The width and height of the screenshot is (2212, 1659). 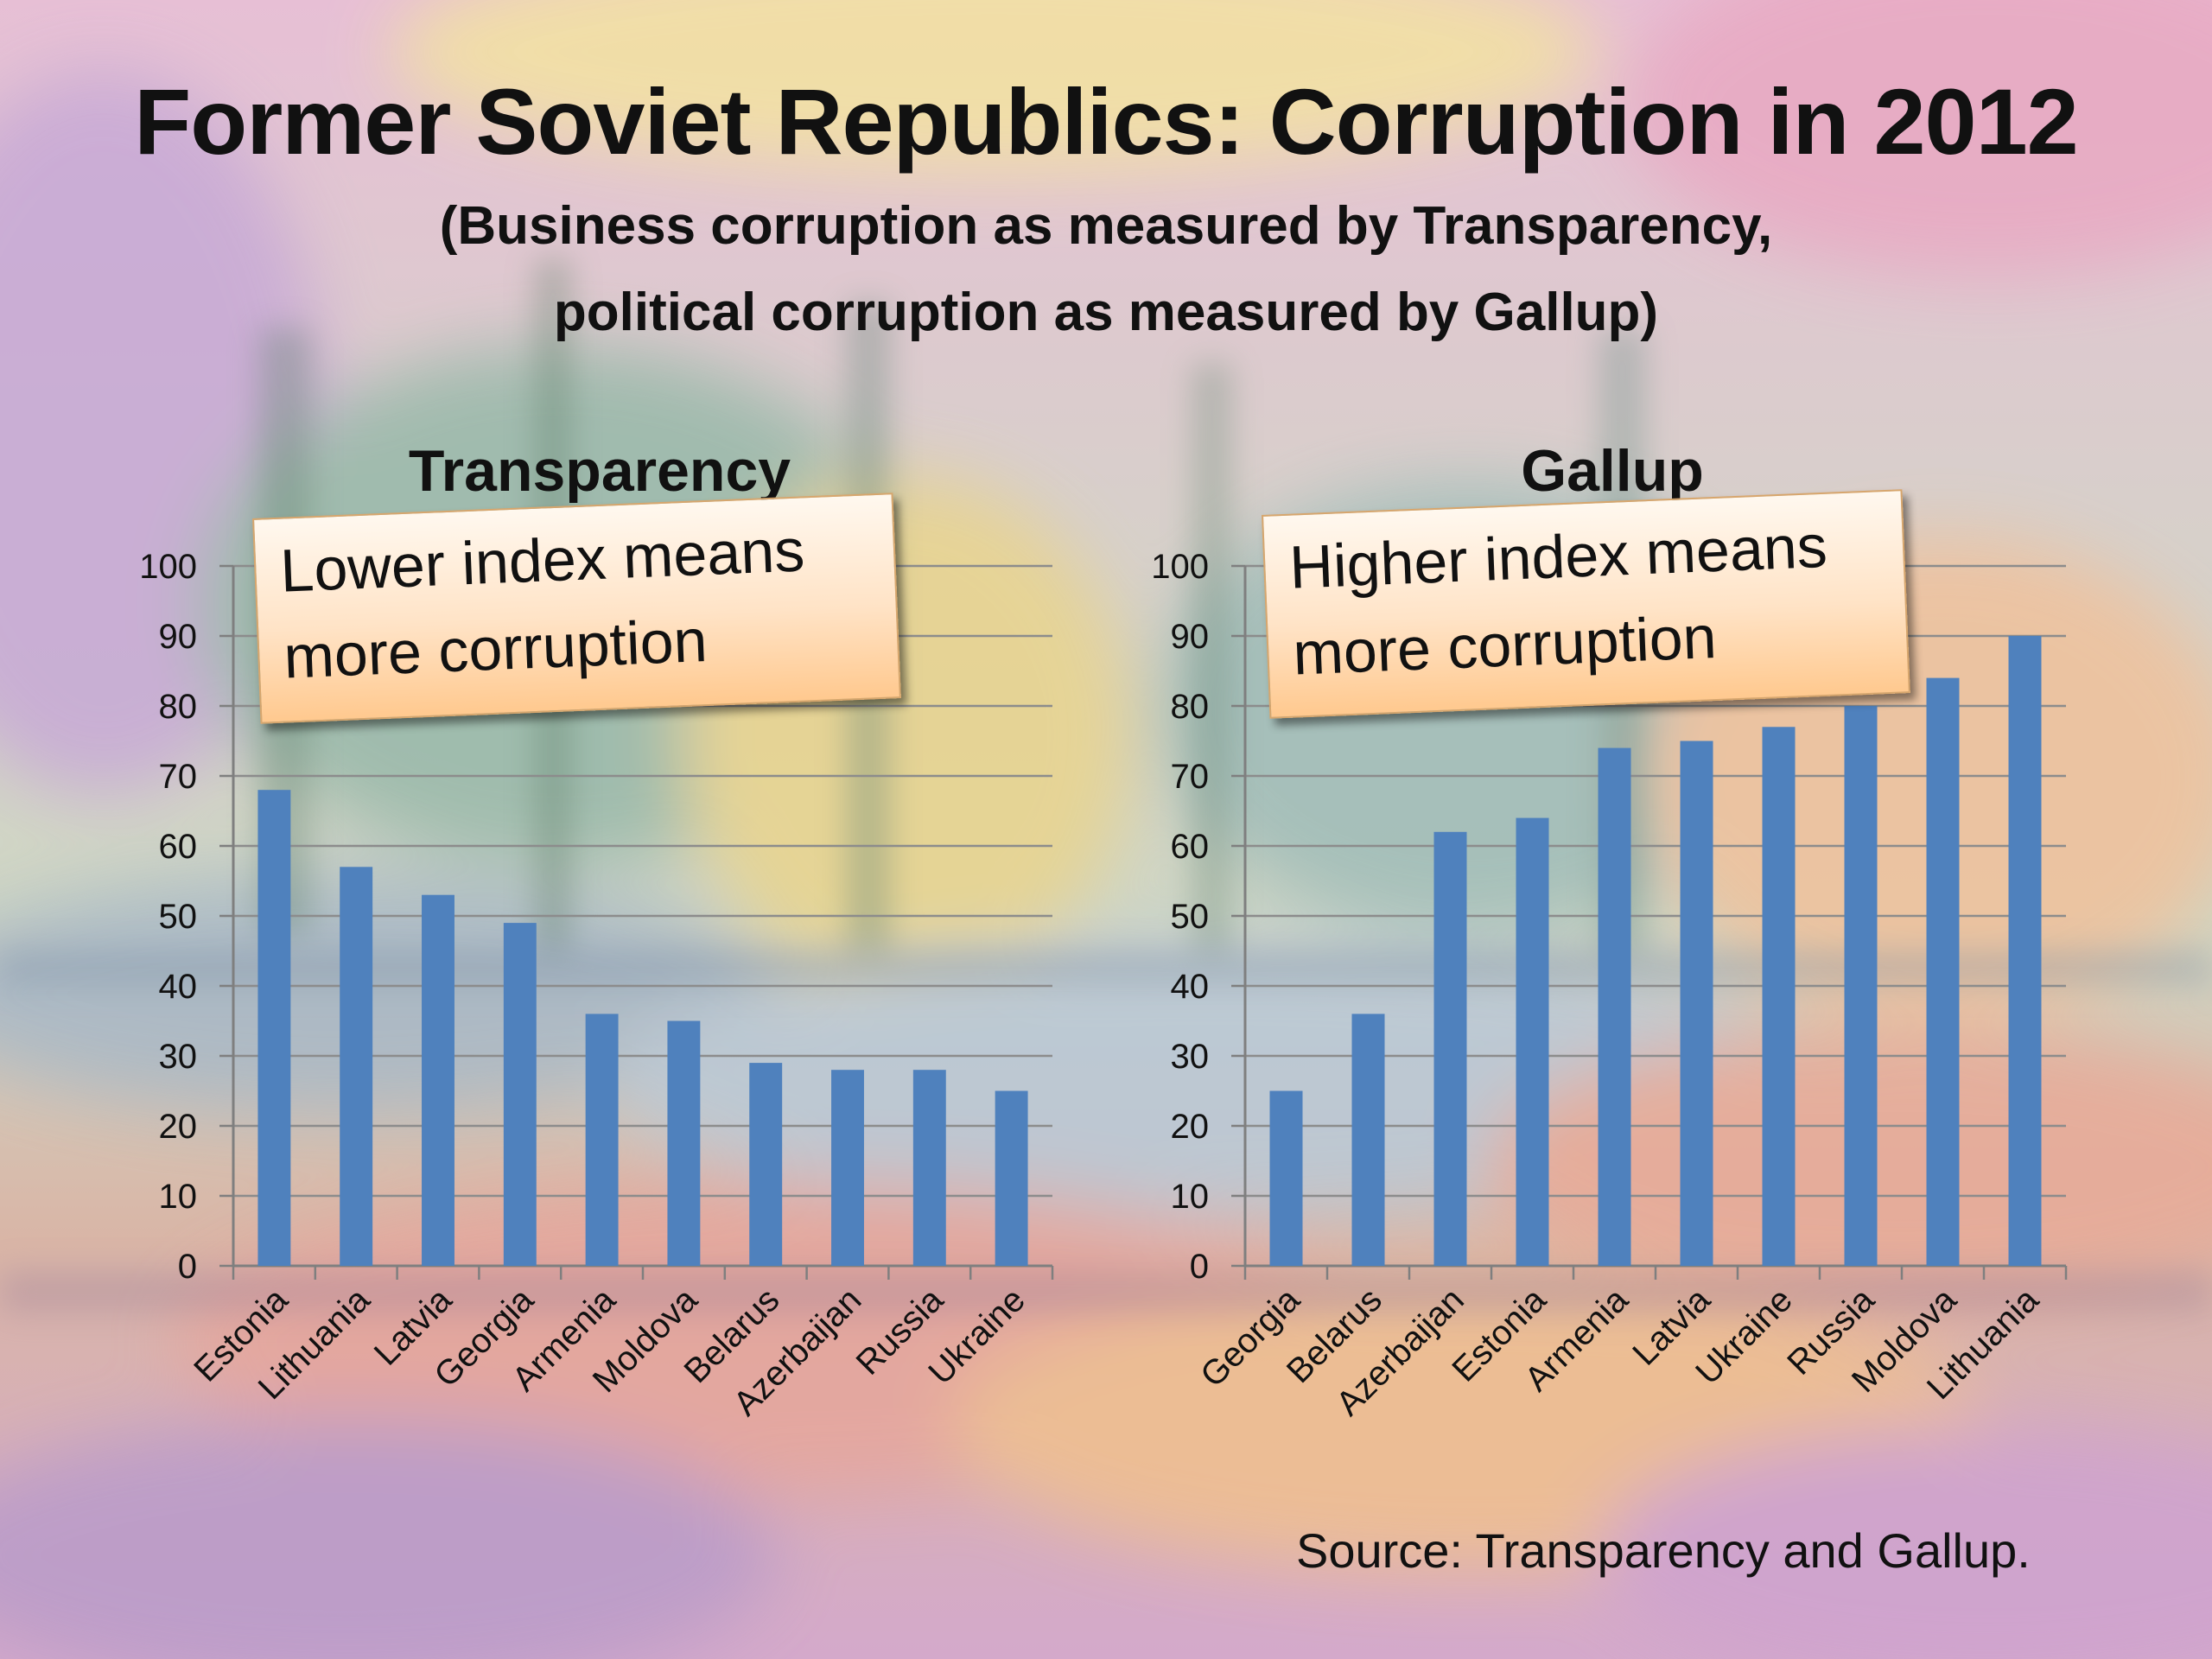 I want to click on gallup-chart-title: Gallup, so click(x=1612, y=471).